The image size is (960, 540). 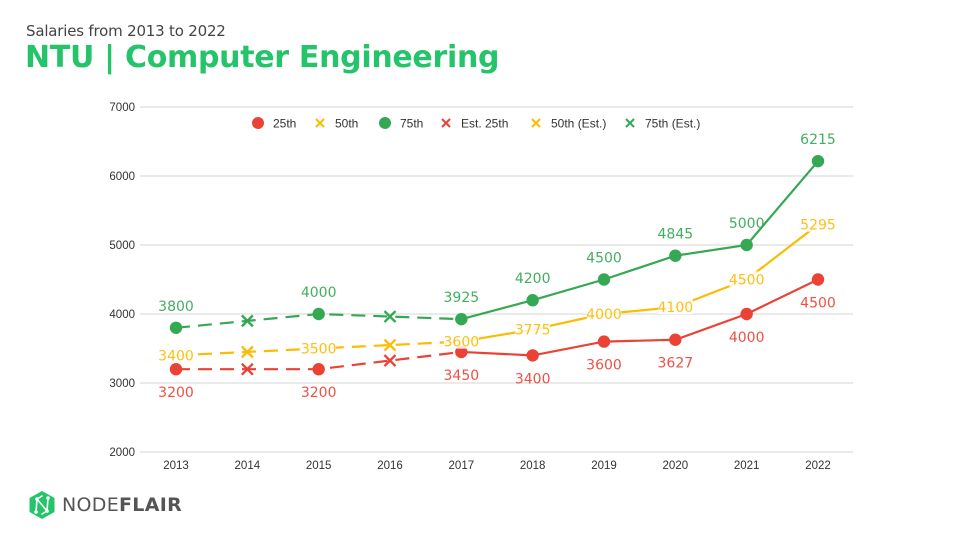 I want to click on y-axis: 2000 3000 4000 5000 6000 7000, so click(x=122, y=280).